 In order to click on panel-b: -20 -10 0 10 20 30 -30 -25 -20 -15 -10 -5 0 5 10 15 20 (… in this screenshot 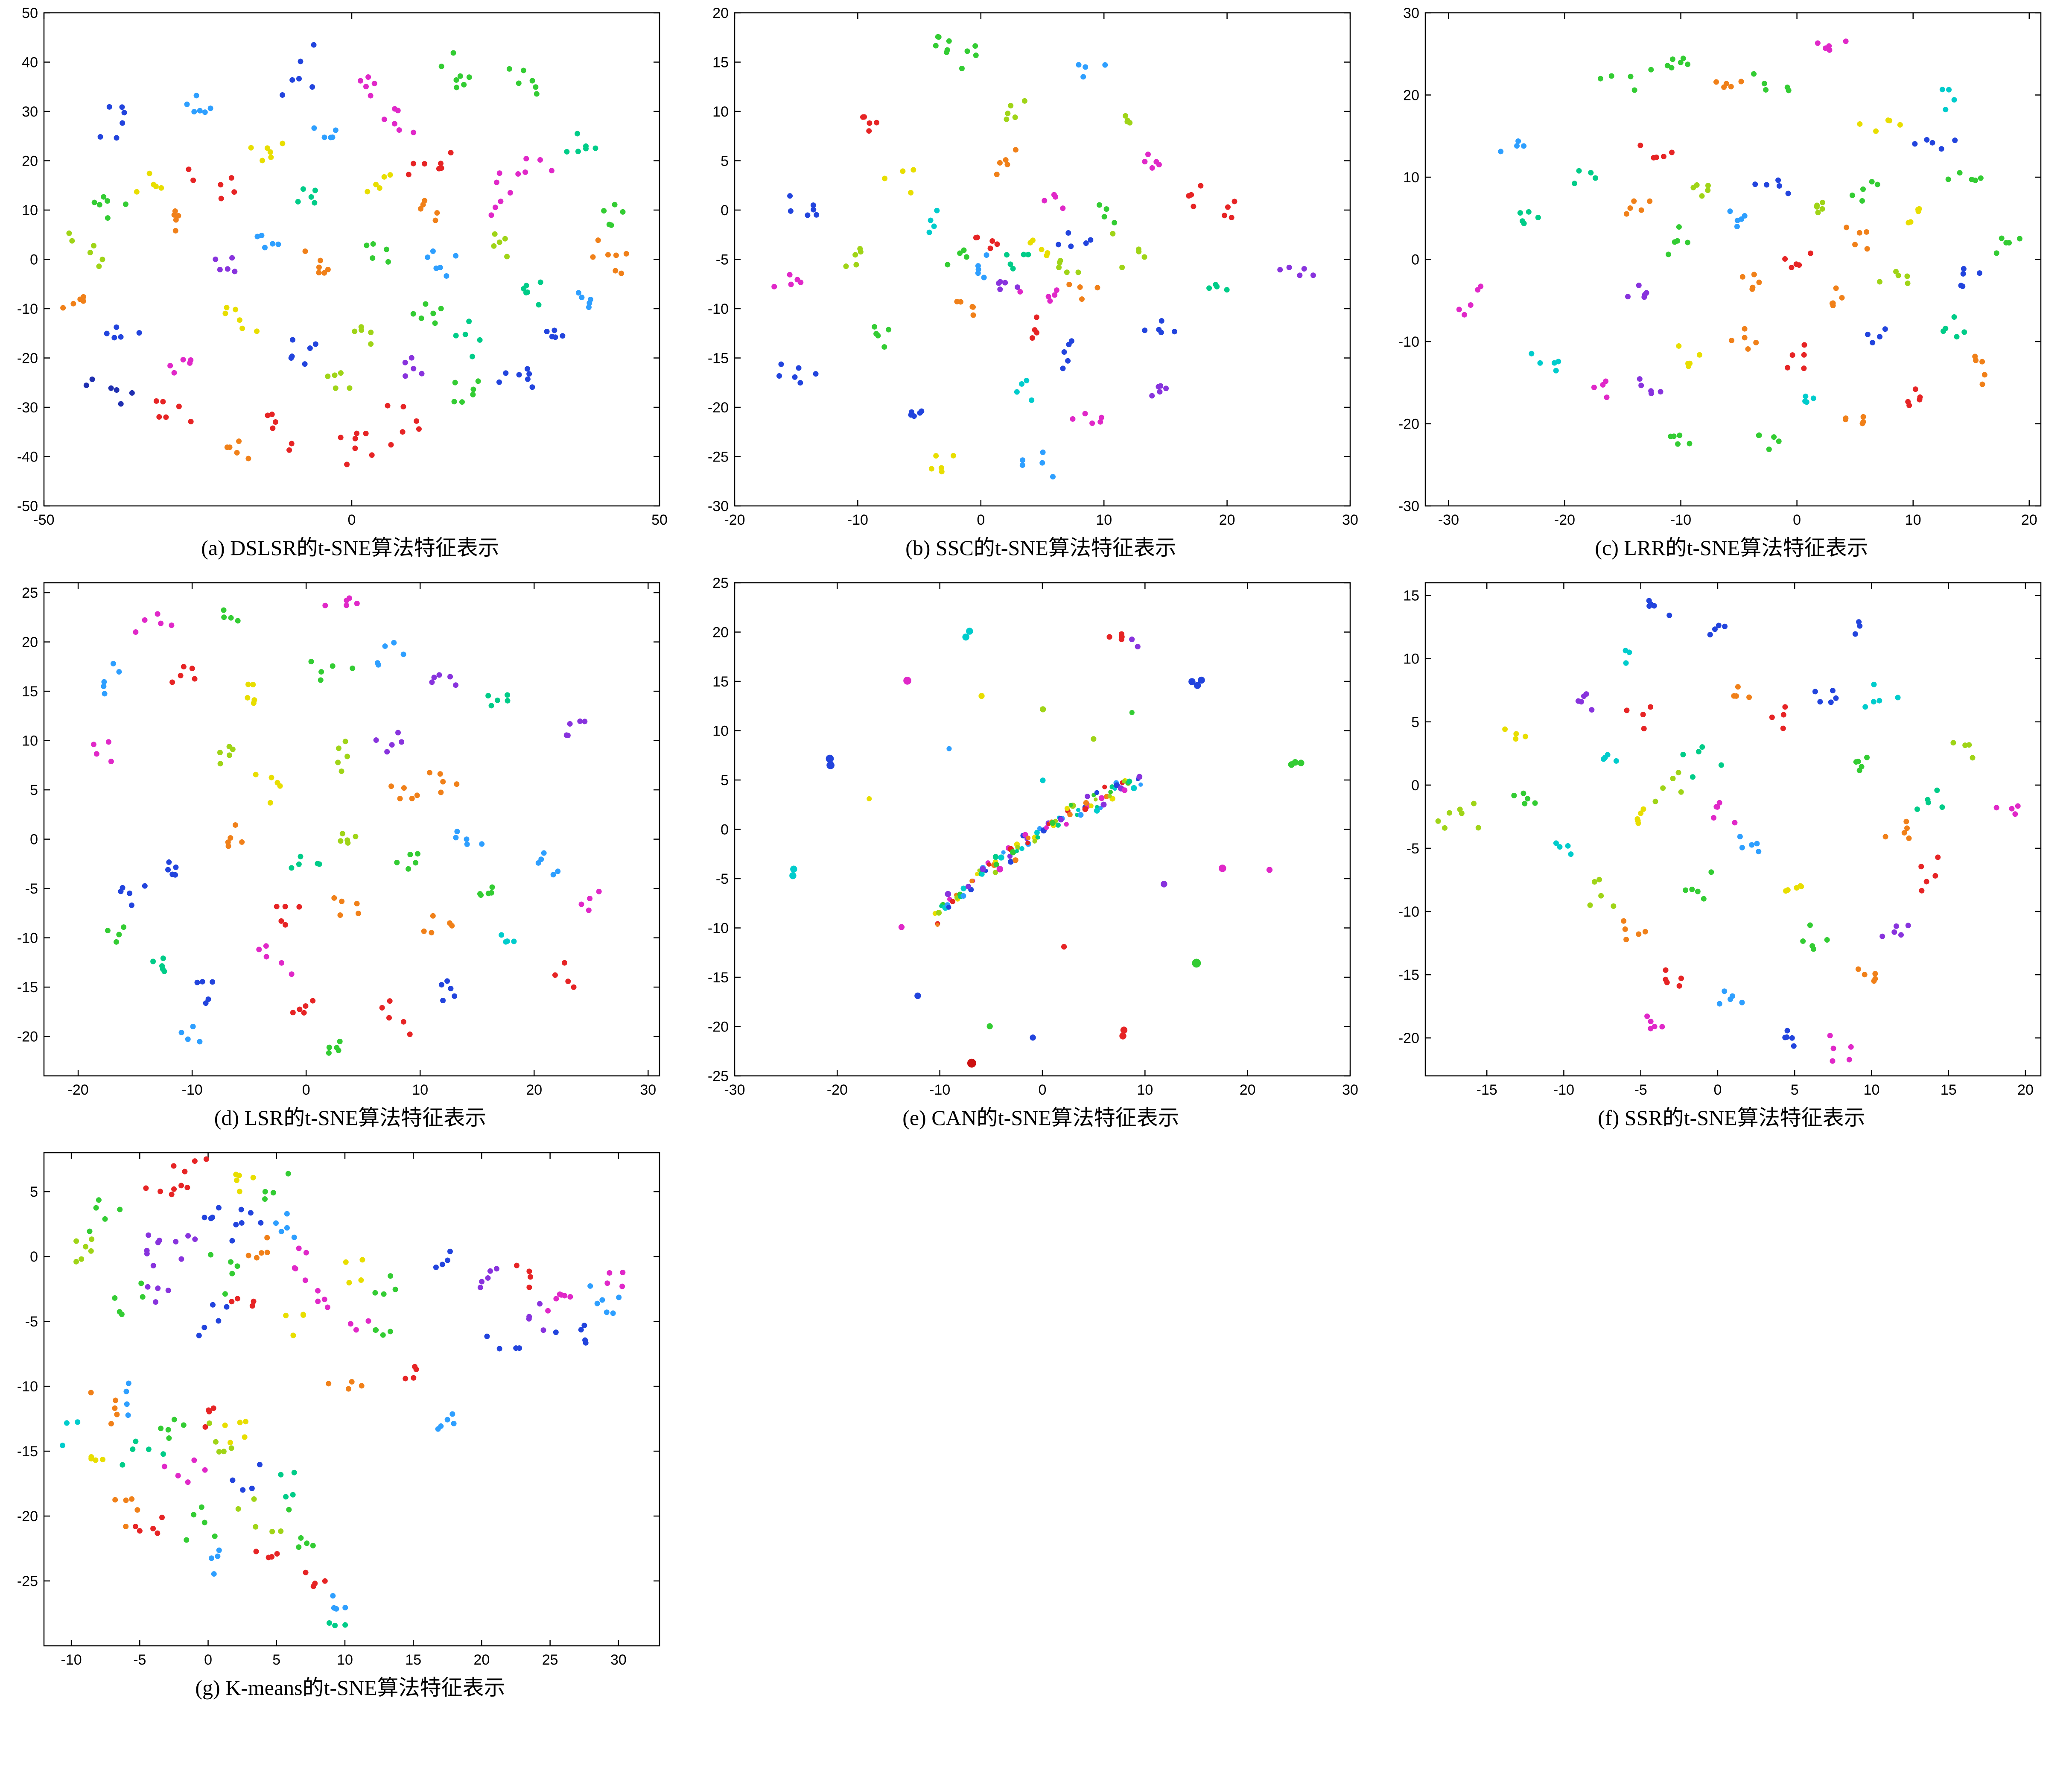, I will do `click(1036, 283)`.